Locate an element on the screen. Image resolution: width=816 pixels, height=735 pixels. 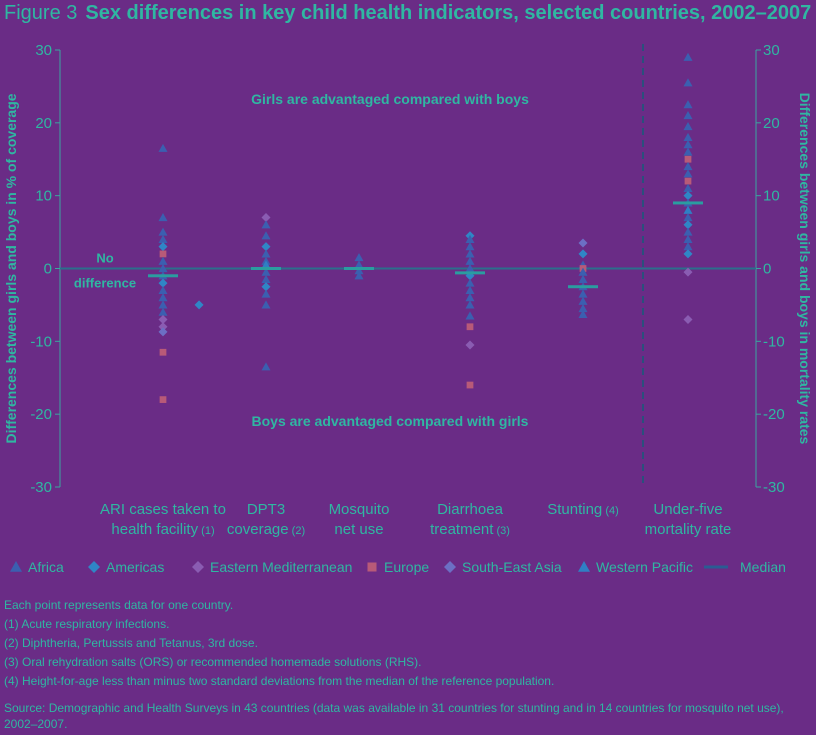
left-tick-label: 0 is located at coordinates (48, 269).